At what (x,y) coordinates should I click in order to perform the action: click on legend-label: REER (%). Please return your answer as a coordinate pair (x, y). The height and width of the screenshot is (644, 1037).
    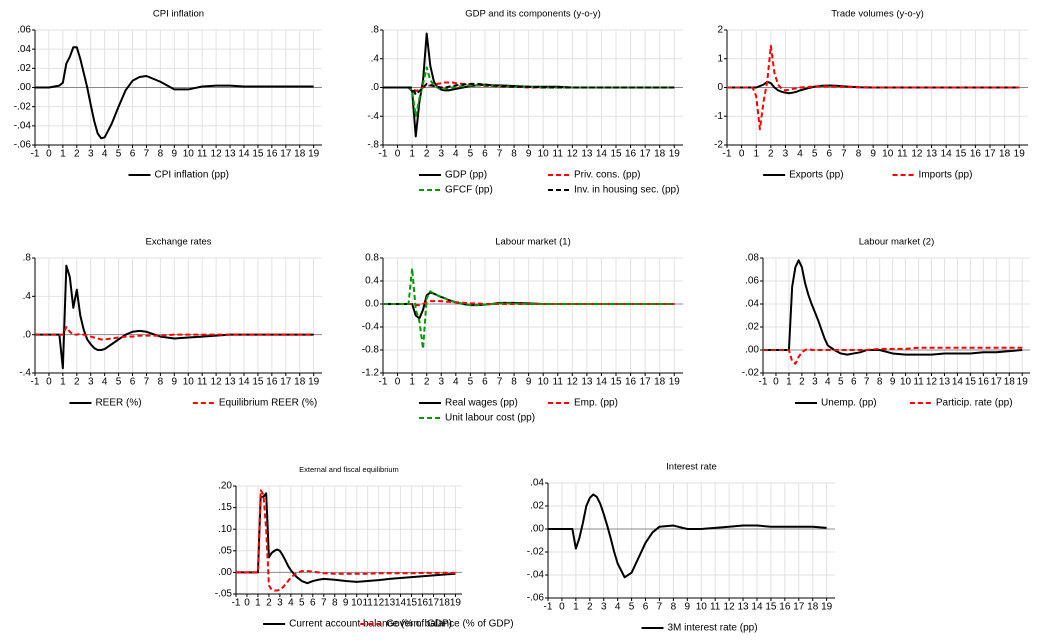
    Looking at the image, I should click on (118, 403).